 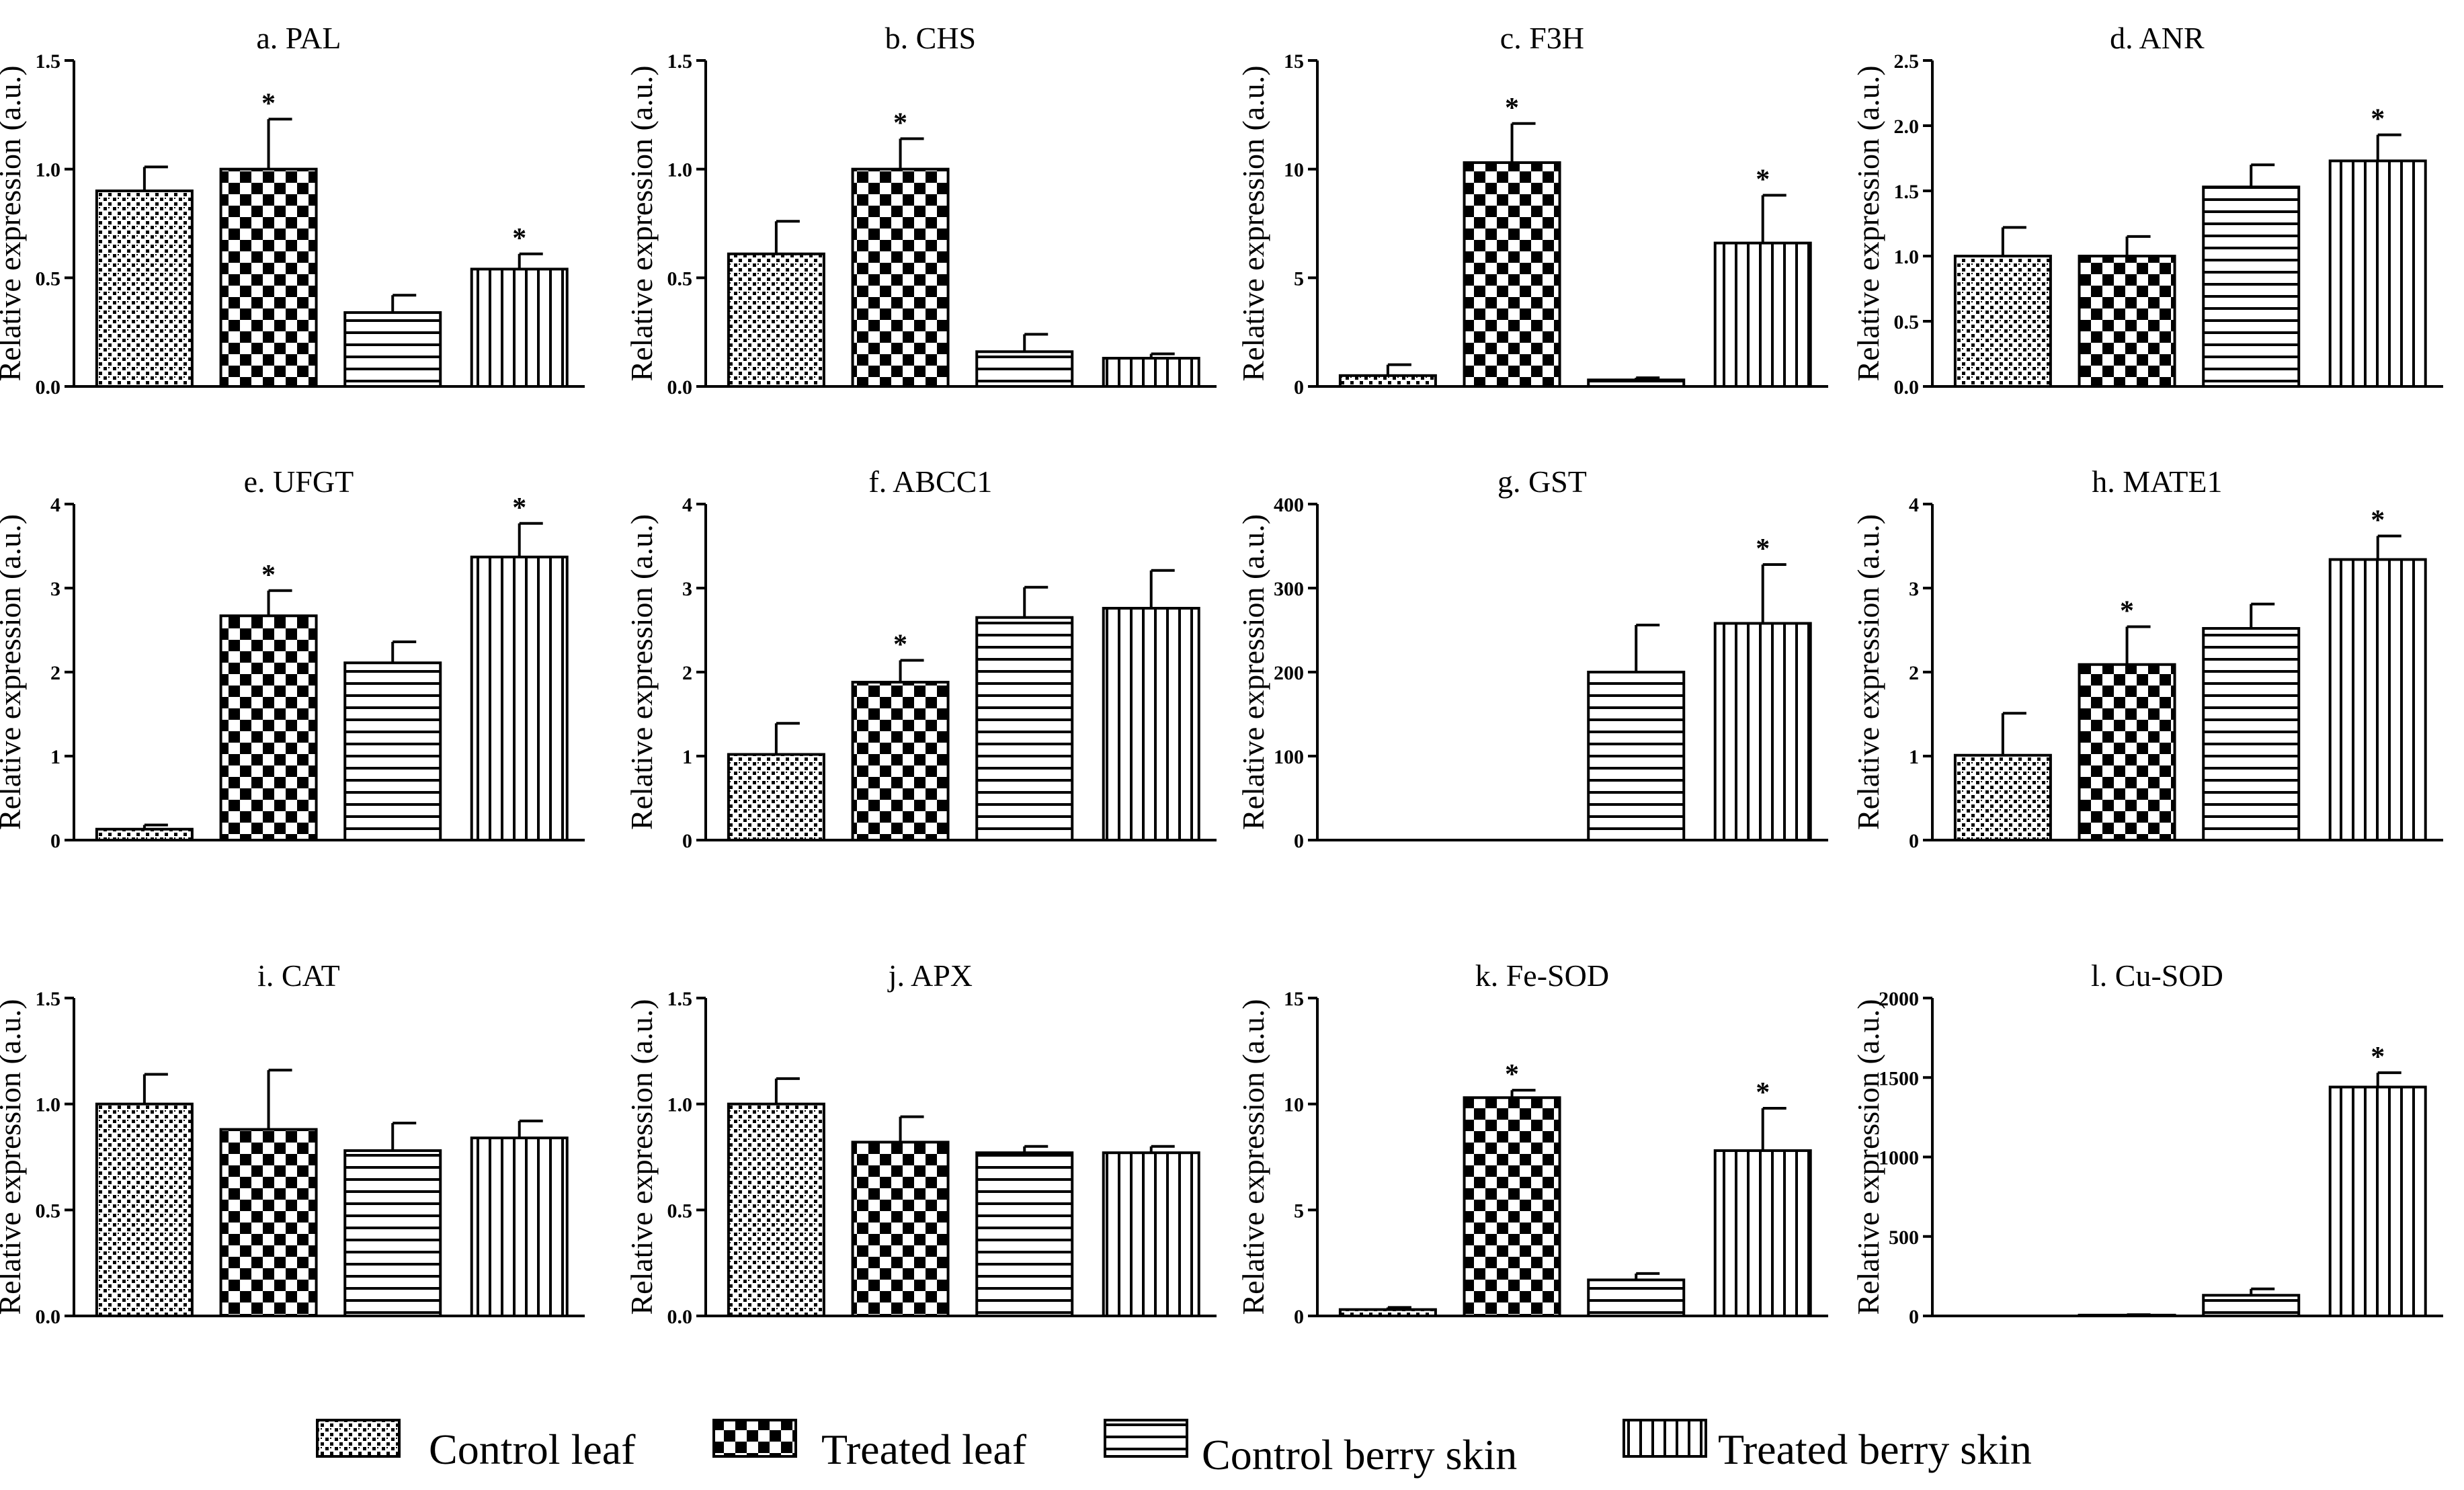 I want to click on y-tick-label: 2.5, so click(x=1907, y=61).